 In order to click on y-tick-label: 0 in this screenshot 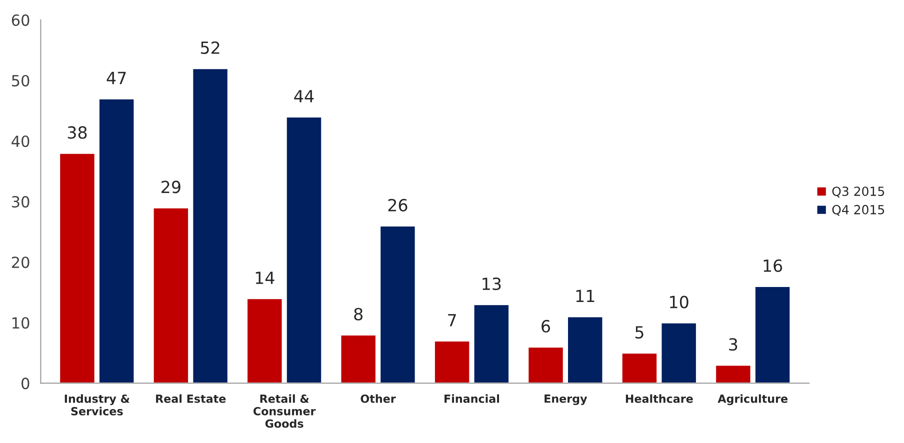, I will do `click(26, 384)`.